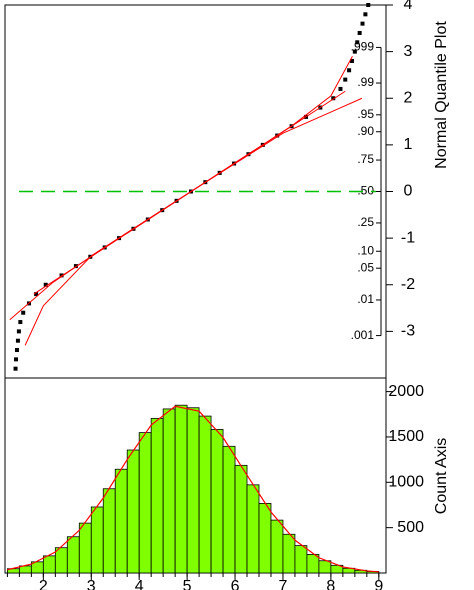 The image size is (474, 590). What do you see at coordinates (406, 436) in the screenshot?
I see `y-tick-label: 1500` at bounding box center [406, 436].